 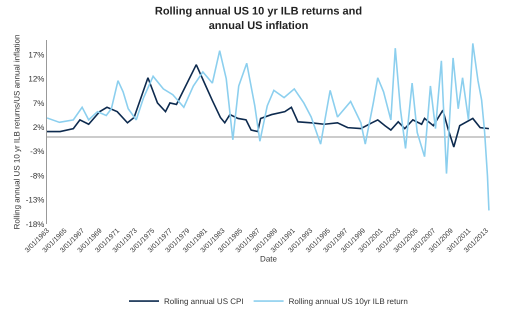 I want to click on y-tick-label: -8%, so click(x=37, y=175).